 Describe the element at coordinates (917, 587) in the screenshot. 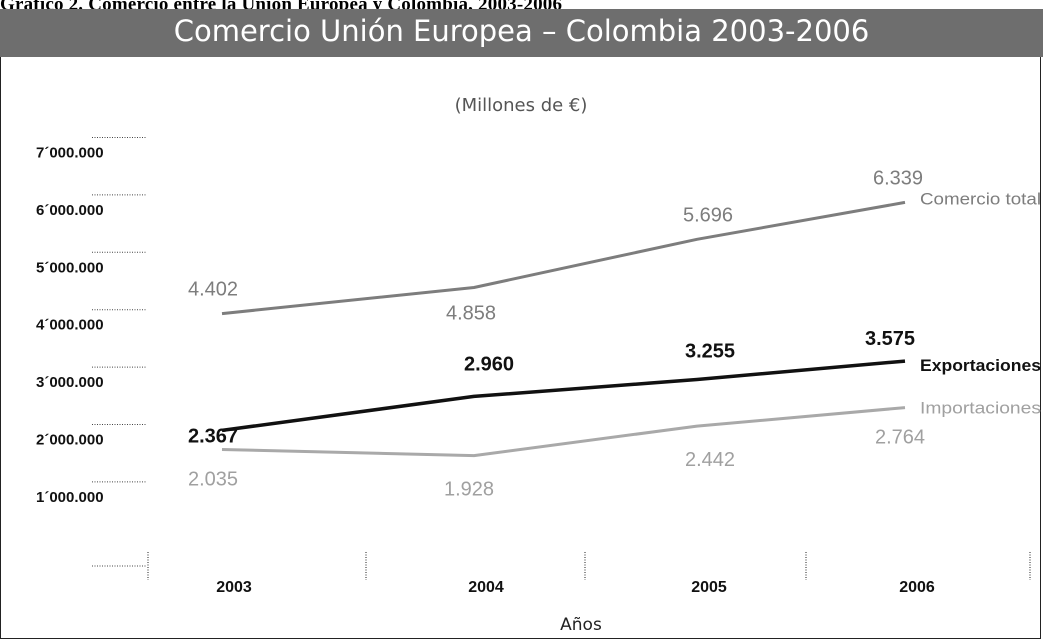

I see `x-tick-label: 2006` at that location.